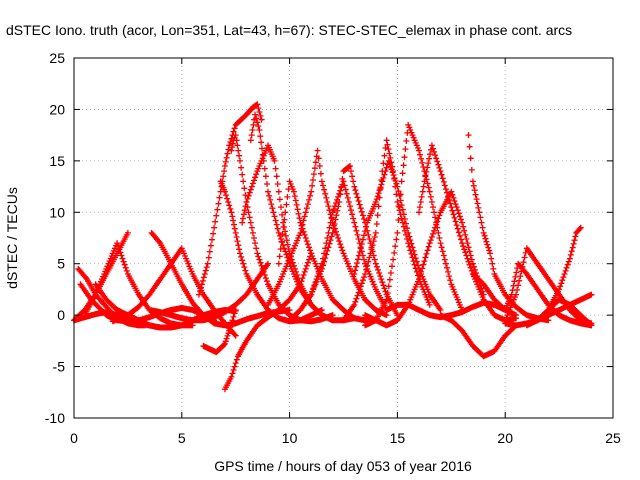 This screenshot has height=480, width=640. Describe the element at coordinates (57, 161) in the screenshot. I see `y-tick-label: 15` at that location.